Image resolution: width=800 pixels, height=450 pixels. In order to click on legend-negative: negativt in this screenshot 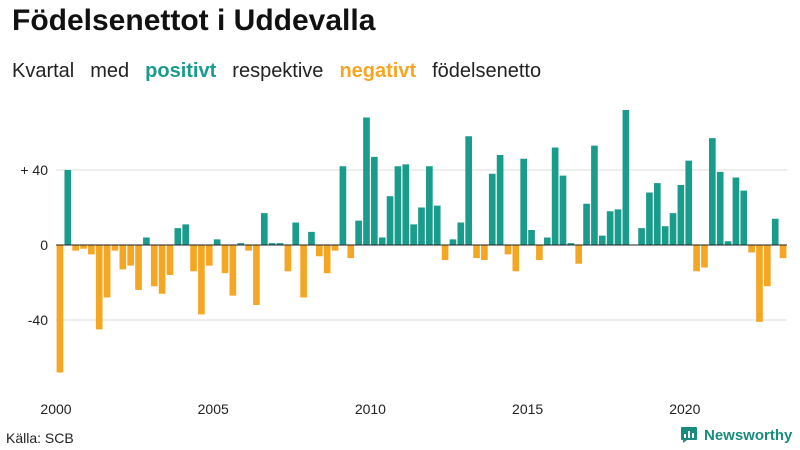, I will do `click(378, 71)`.